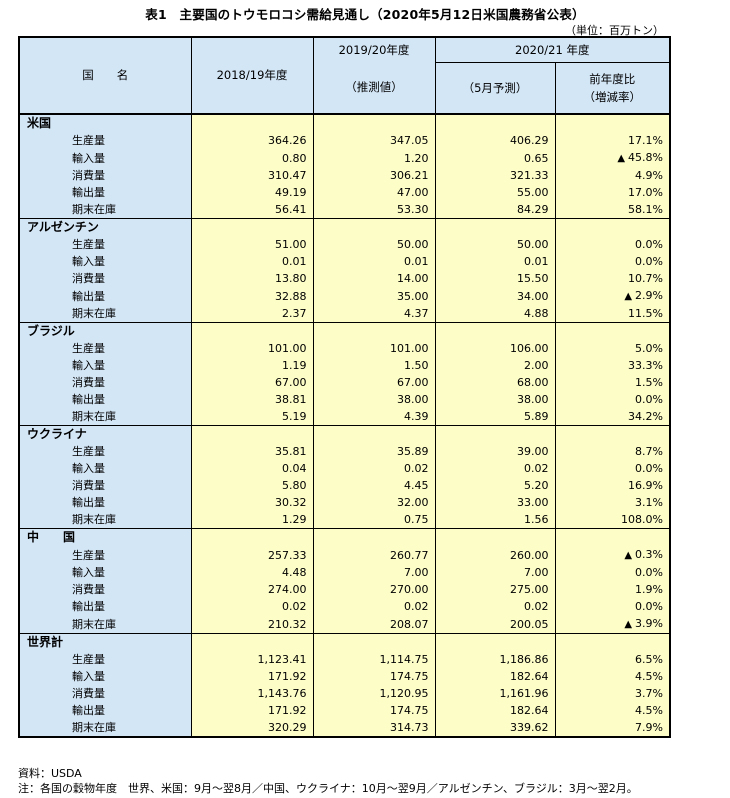 This screenshot has height=798, width=730. What do you see at coordinates (612, 296) in the screenshot?
I see `change-cell: ▲ 2.9%` at bounding box center [612, 296].